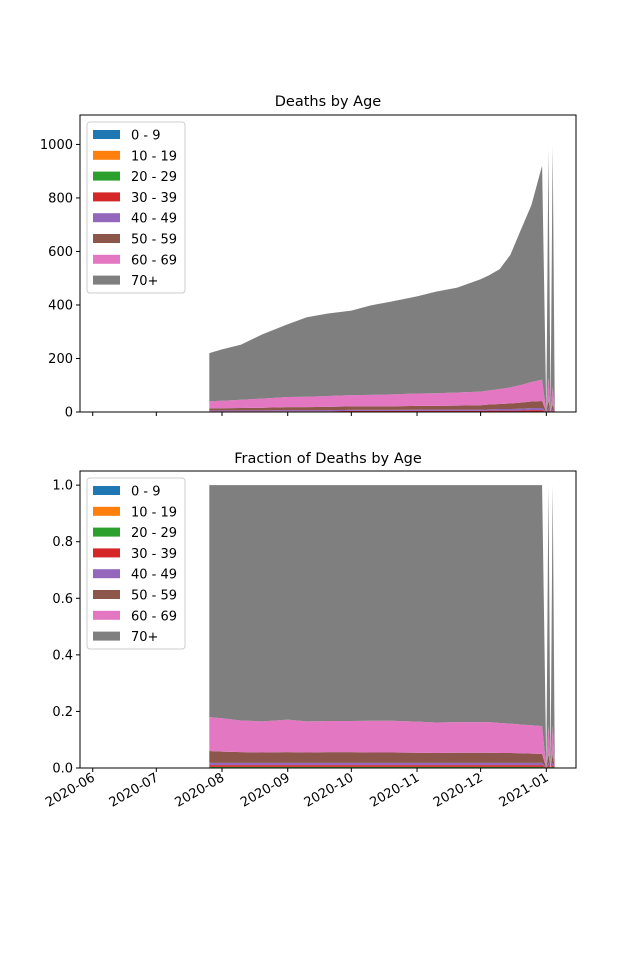 This screenshot has width=640, height=960. Describe the element at coordinates (62, 769) in the screenshot. I see `y-tick-label: 0.0` at that location.